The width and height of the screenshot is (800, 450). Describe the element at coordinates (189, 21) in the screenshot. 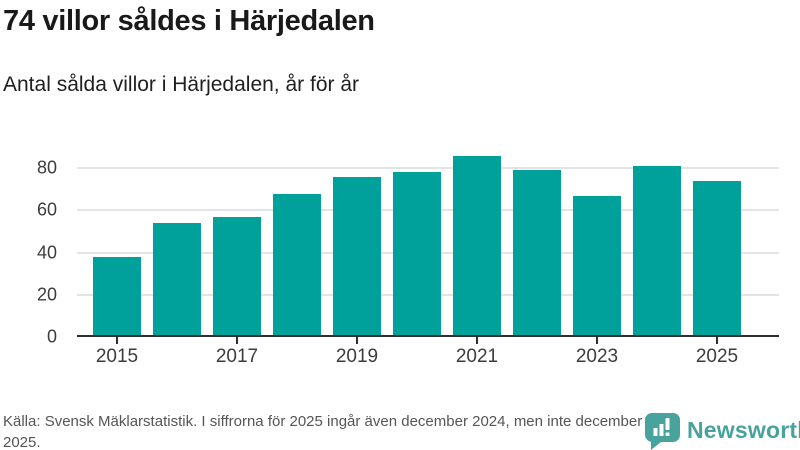

I see `chart-title: 74 villor såldes i Härjedalen` at that location.